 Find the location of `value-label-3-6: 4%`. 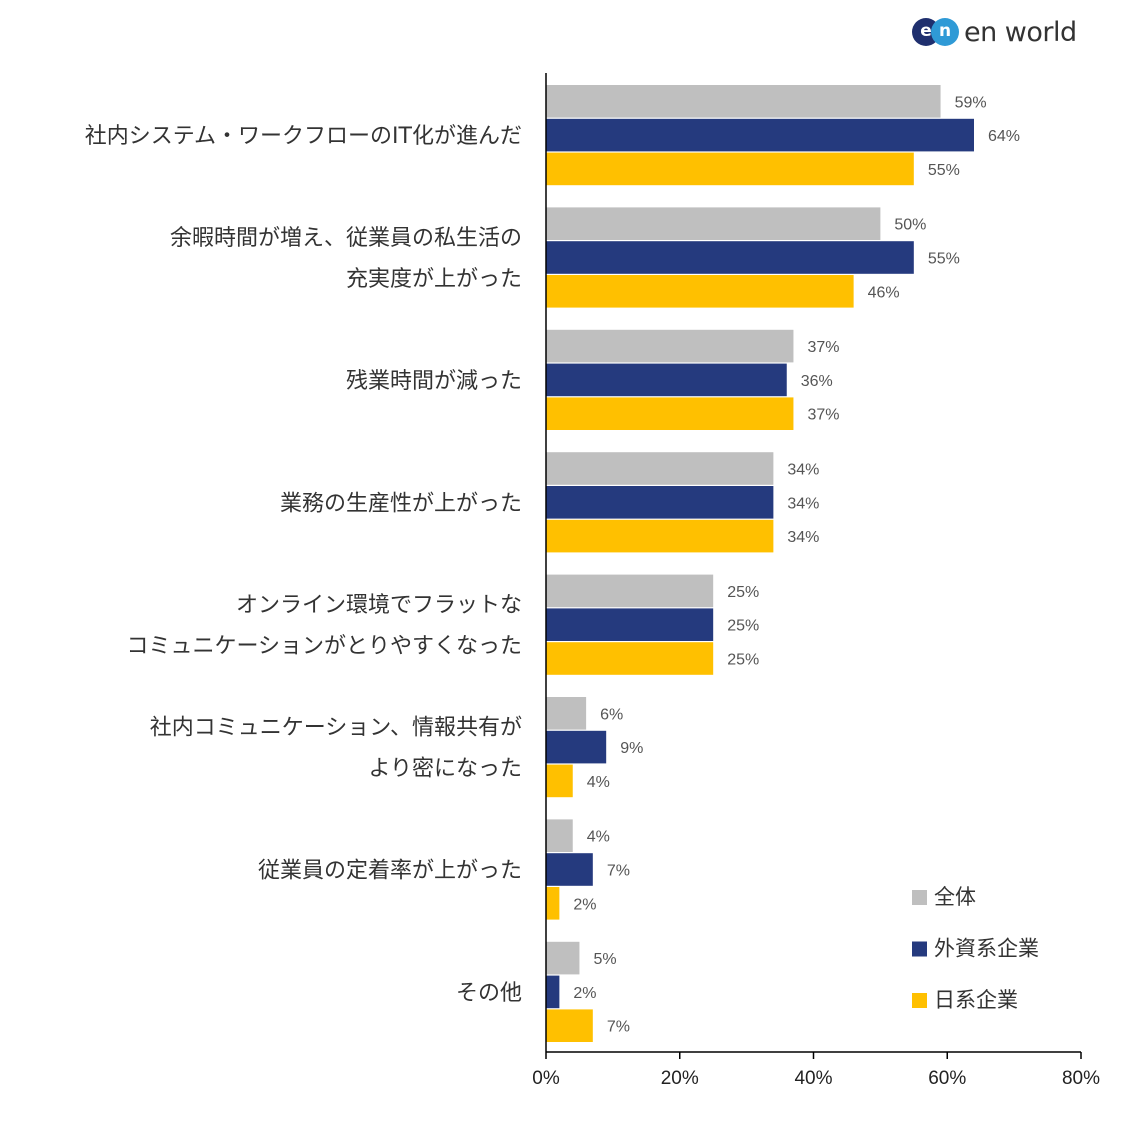

value-label-3-6: 4% is located at coordinates (598, 782).